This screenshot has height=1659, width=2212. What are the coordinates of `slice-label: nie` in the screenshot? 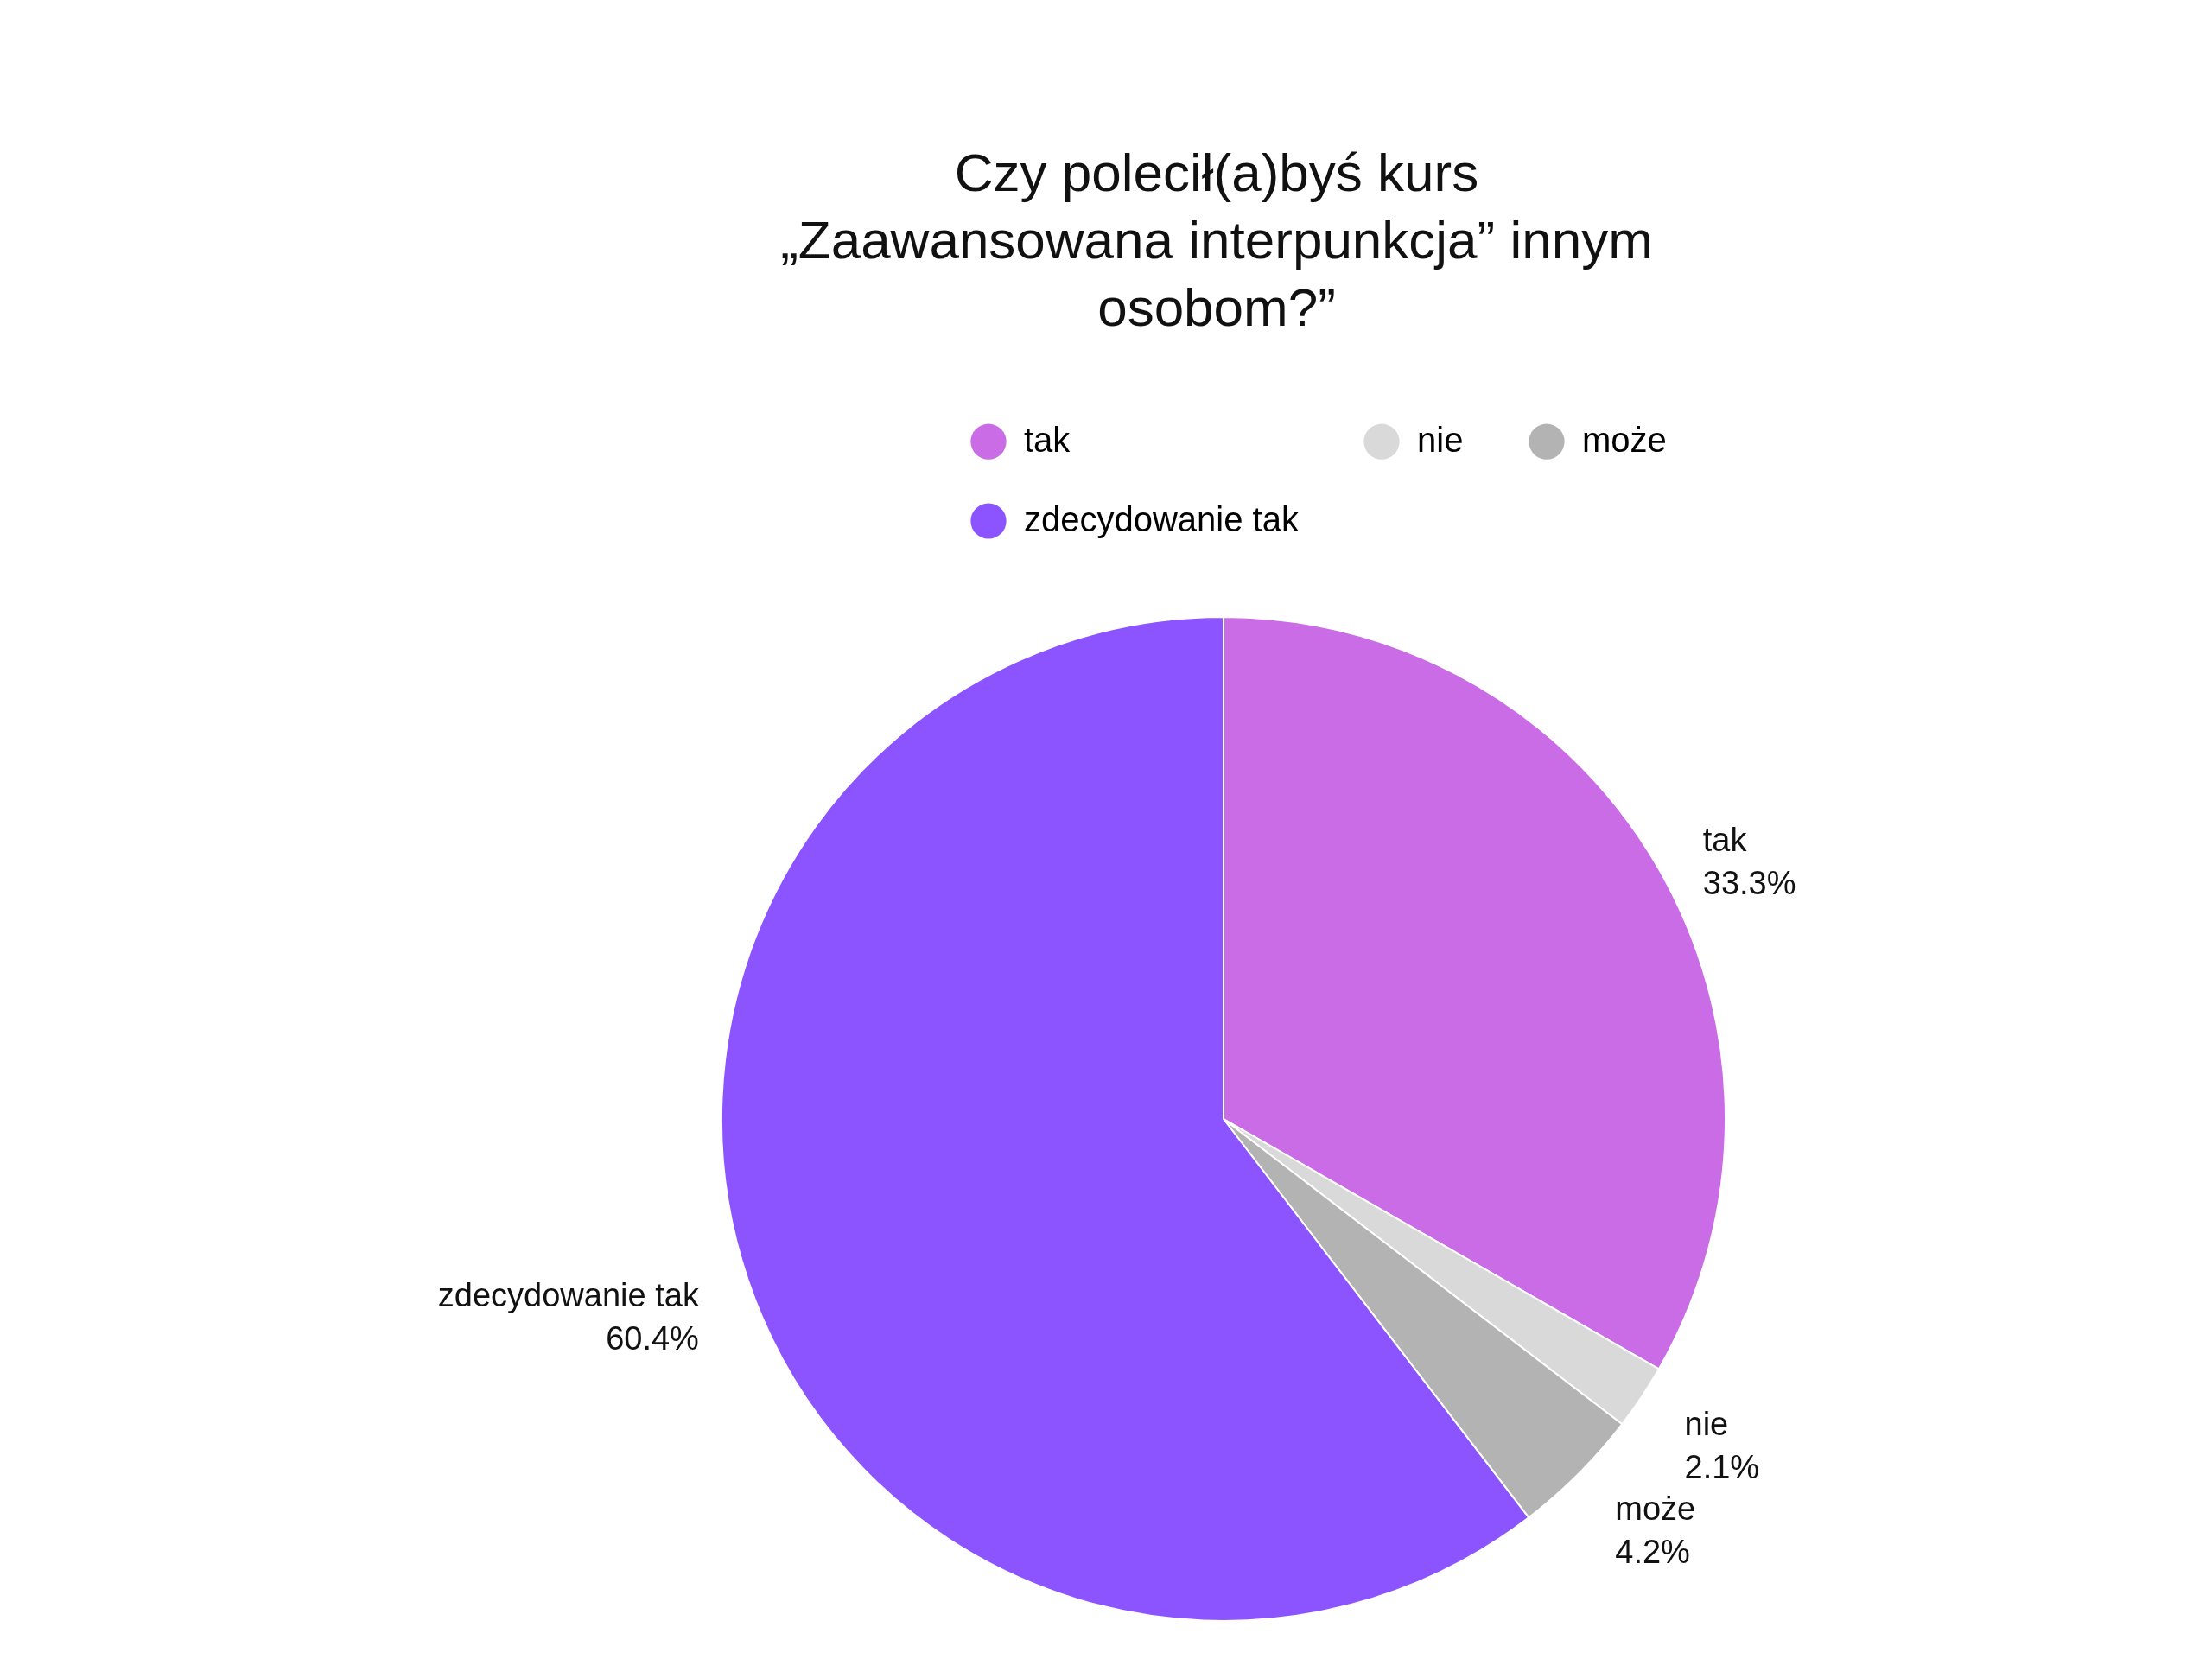 It's located at (1706, 1424).